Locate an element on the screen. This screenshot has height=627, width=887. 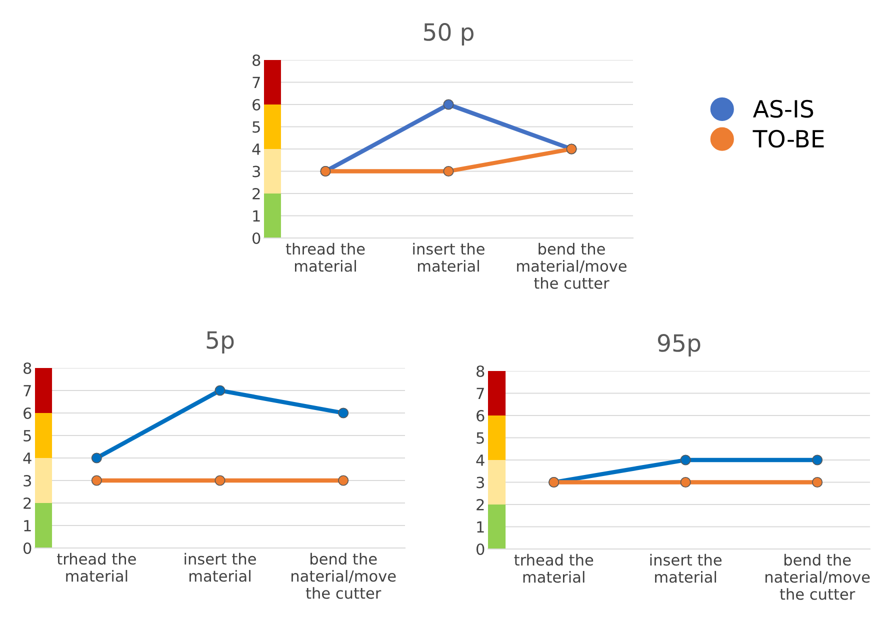
chart-title: 5p is located at coordinates (220, 342).